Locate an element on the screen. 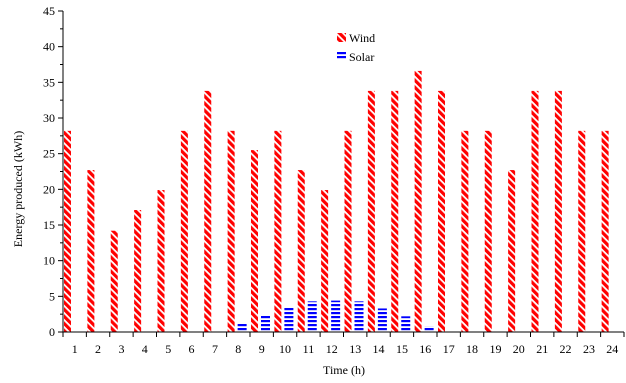 The image size is (626, 383). x-tick-label: 13 is located at coordinates (355, 349).